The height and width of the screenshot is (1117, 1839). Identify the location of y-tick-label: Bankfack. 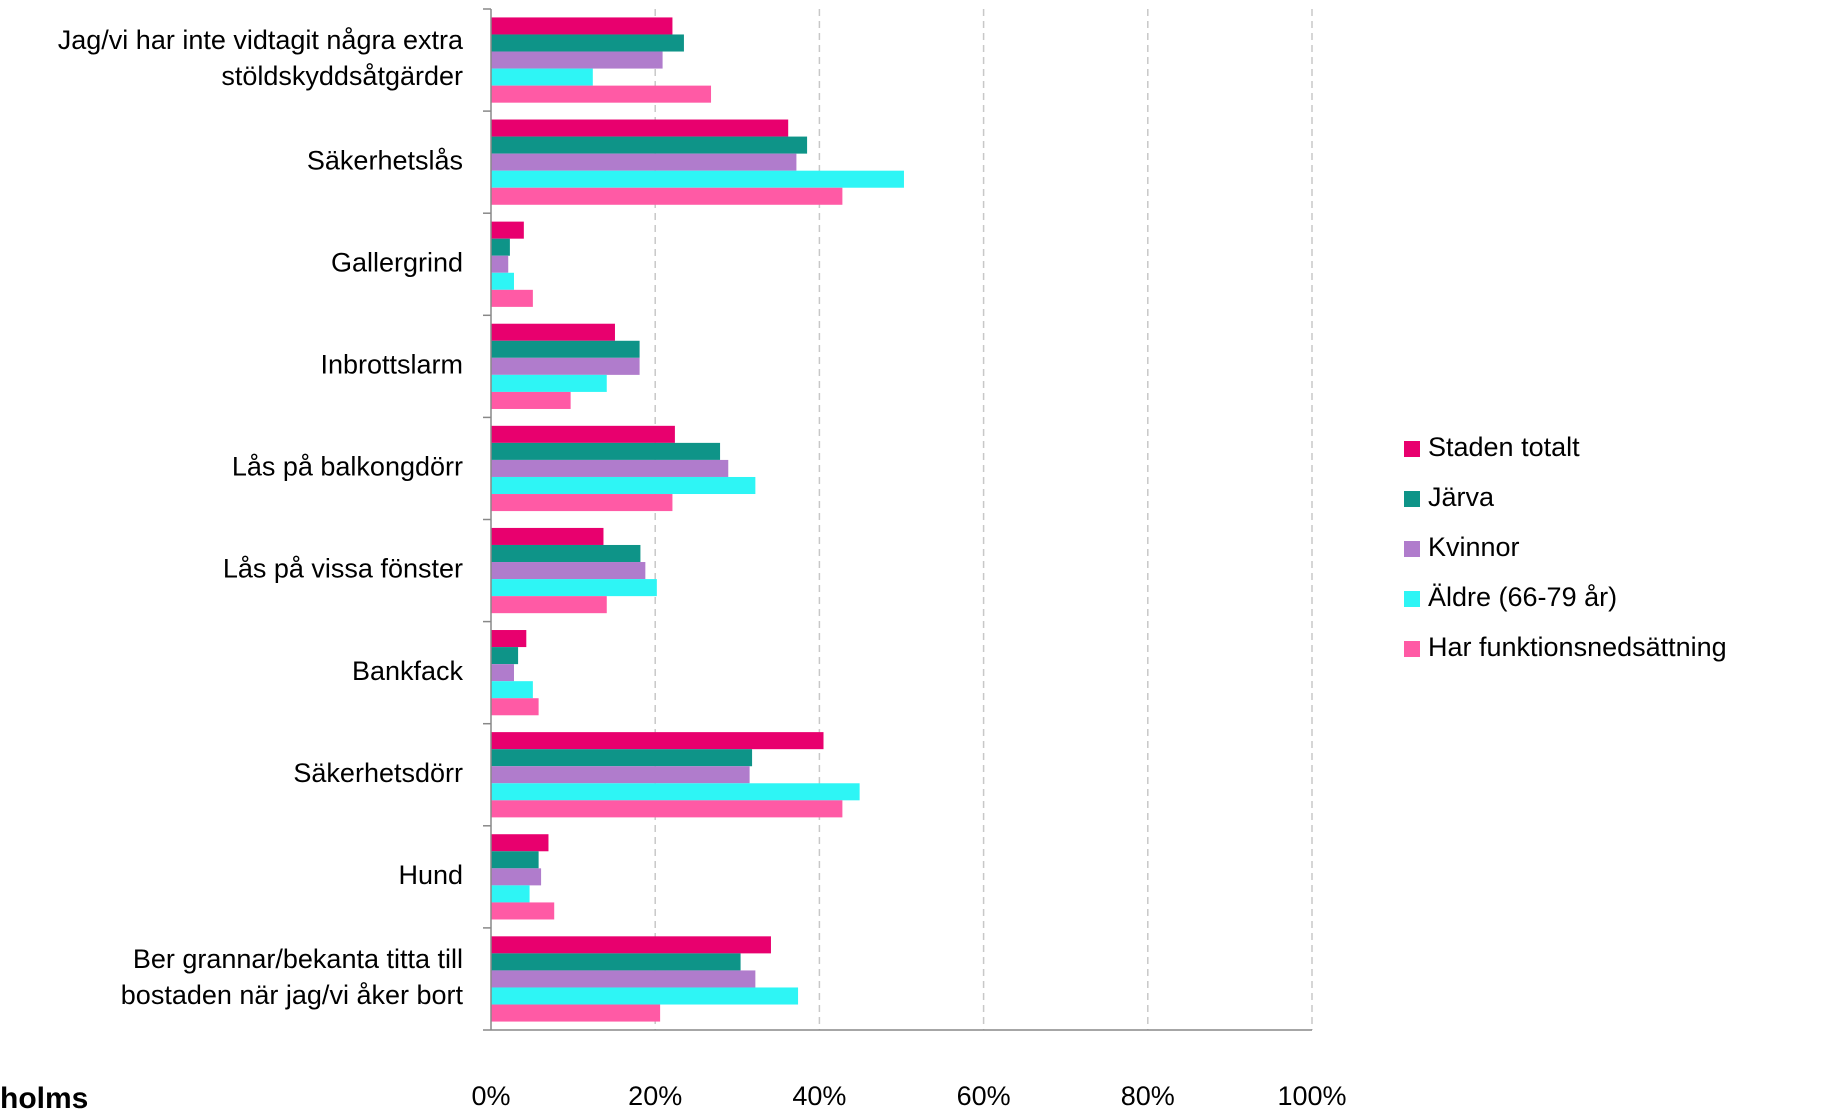
(408, 671).